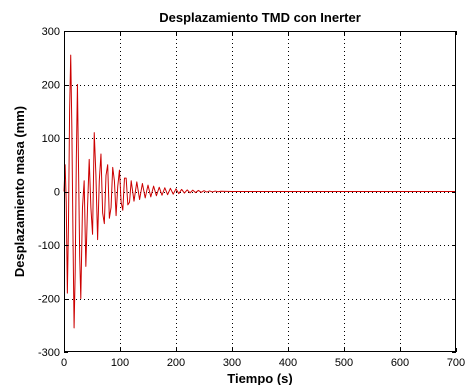  I want to click on x-tick-label: 600, so click(400, 363).